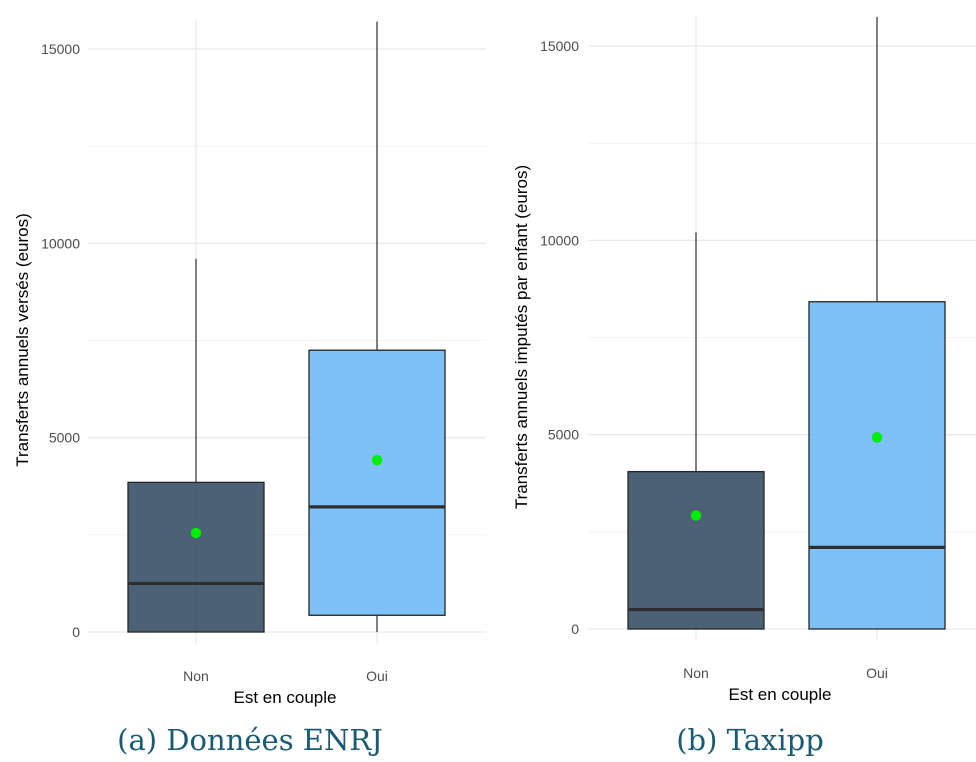 The width and height of the screenshot is (976, 762). What do you see at coordinates (750, 740) in the screenshot?
I see `panel-caption: (b) Taxipp` at bounding box center [750, 740].